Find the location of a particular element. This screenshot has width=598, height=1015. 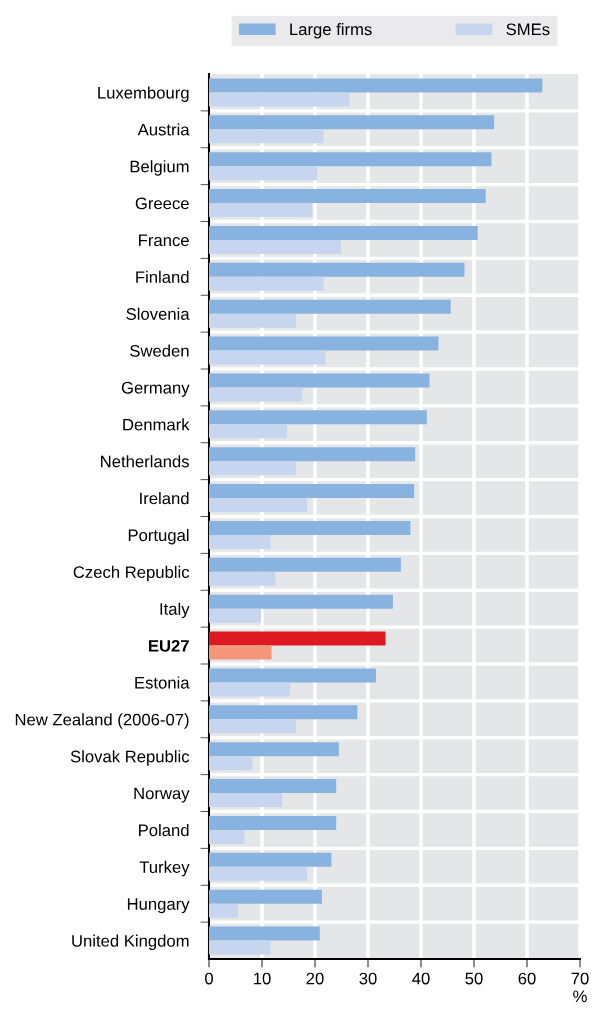

legend-label: Large firms is located at coordinates (331, 31).